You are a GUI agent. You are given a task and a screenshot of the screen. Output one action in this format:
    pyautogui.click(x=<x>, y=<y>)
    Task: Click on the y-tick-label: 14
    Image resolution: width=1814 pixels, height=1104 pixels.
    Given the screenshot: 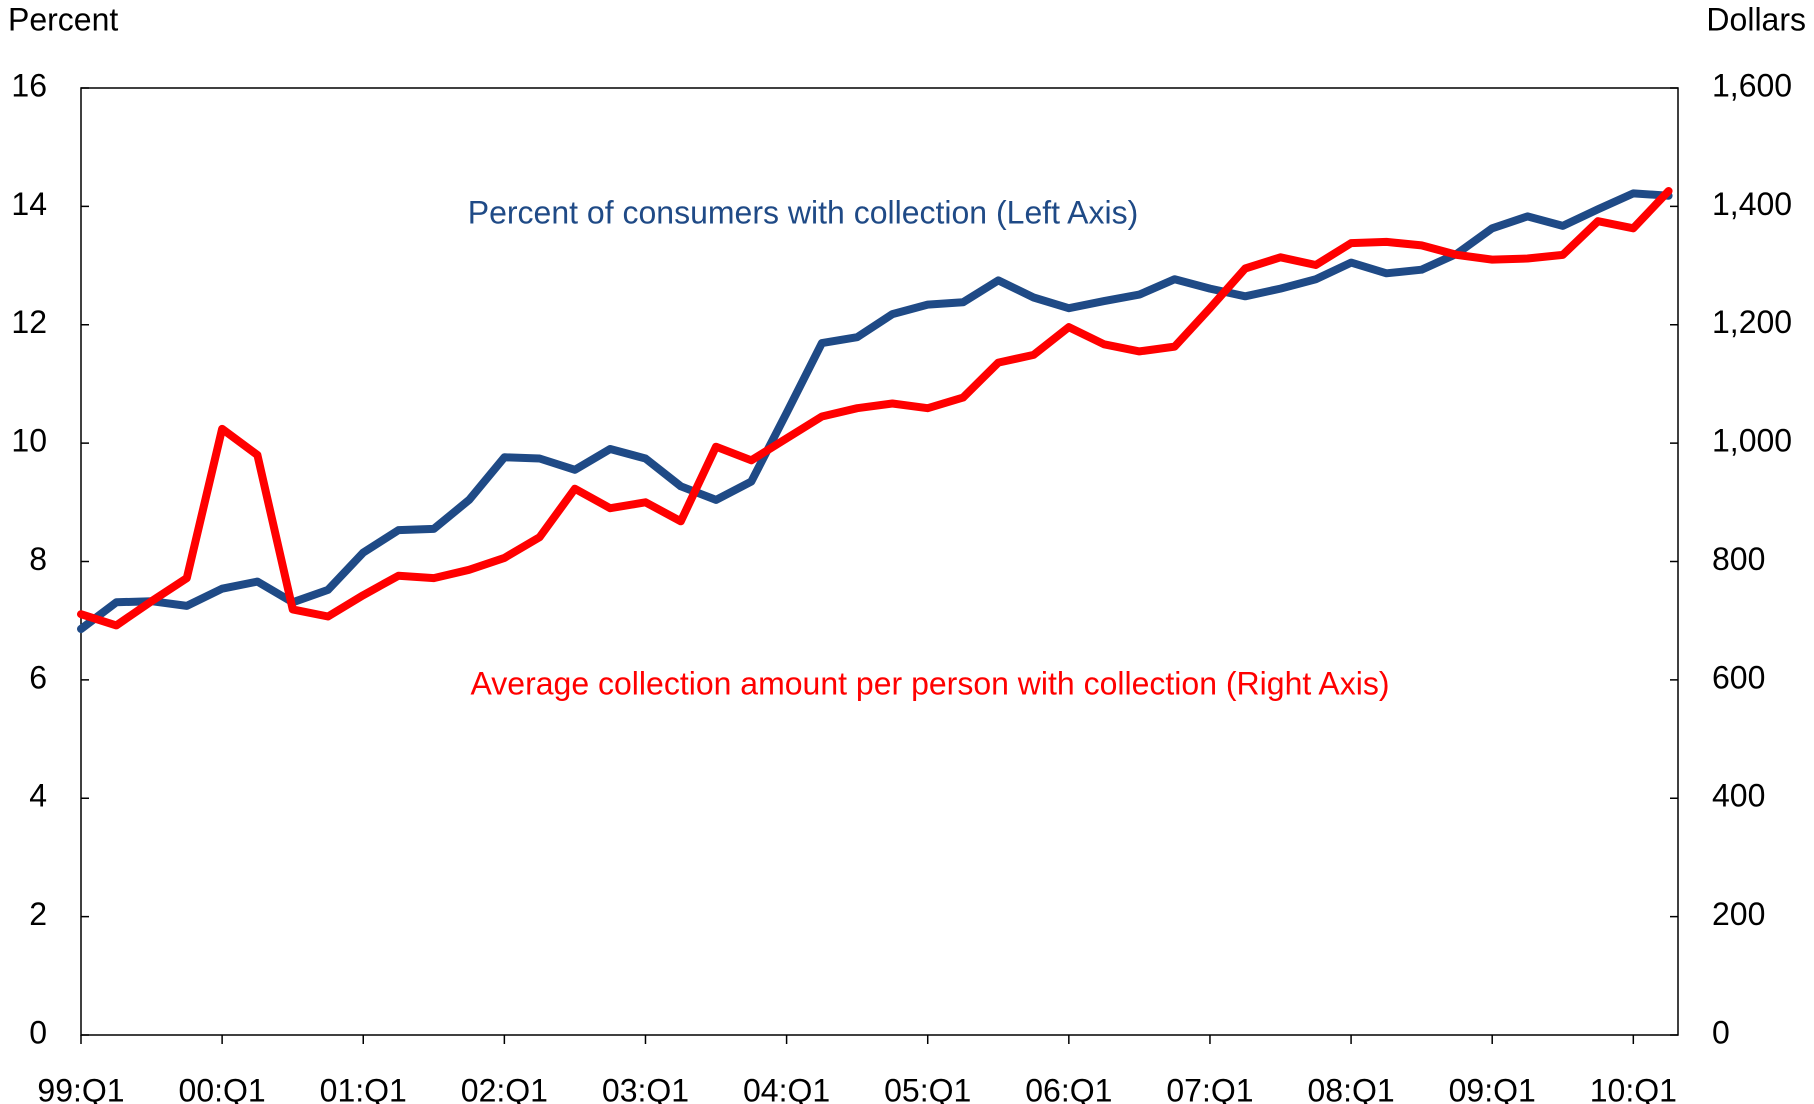 What is the action you would take?
    pyautogui.click(x=29, y=204)
    